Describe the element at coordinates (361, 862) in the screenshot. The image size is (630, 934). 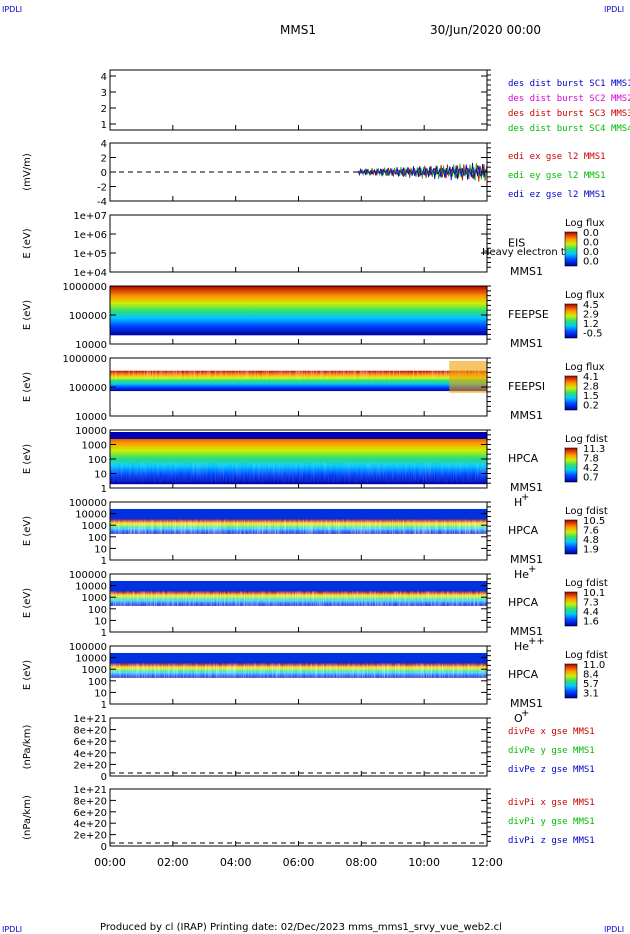
I see `x-tick-label: 08:00` at that location.